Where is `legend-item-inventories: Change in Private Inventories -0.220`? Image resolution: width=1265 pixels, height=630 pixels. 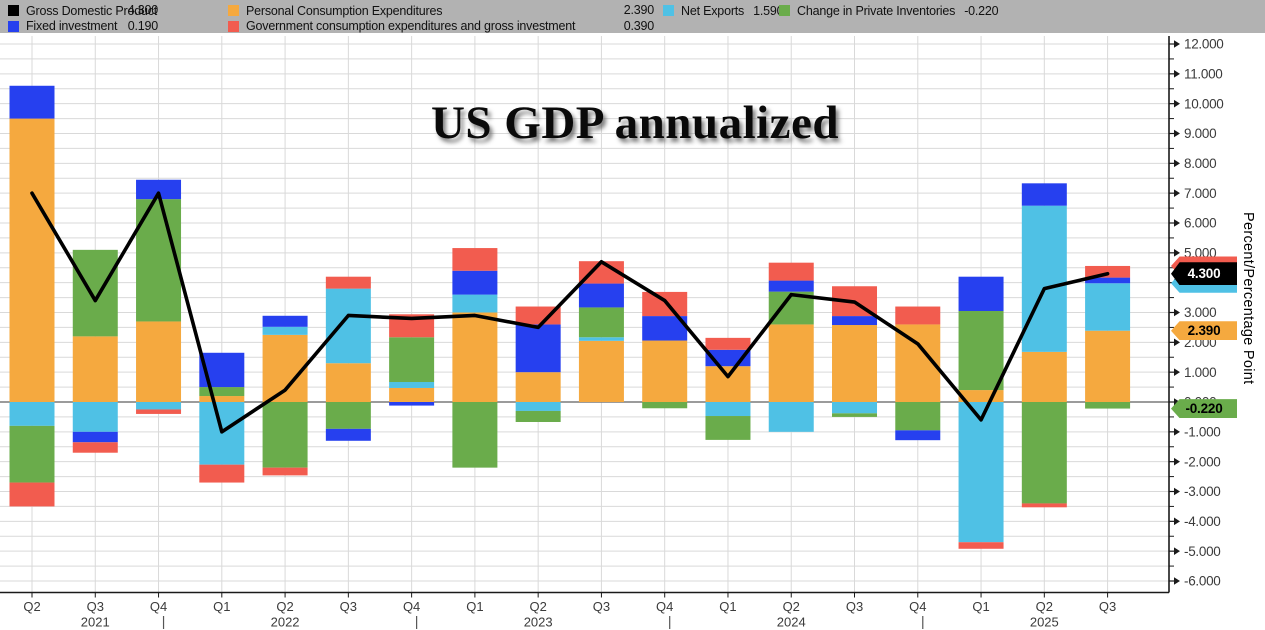 legend-item-inventories: Change in Private Inventories -0.220 is located at coordinates (889, 10).